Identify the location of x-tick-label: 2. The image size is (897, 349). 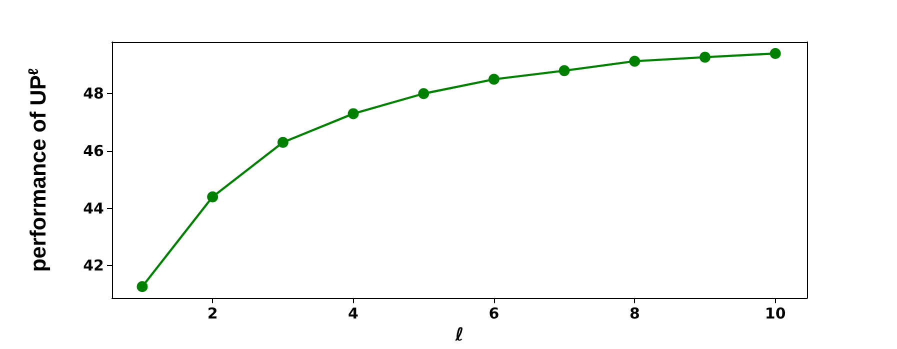
(212, 313).